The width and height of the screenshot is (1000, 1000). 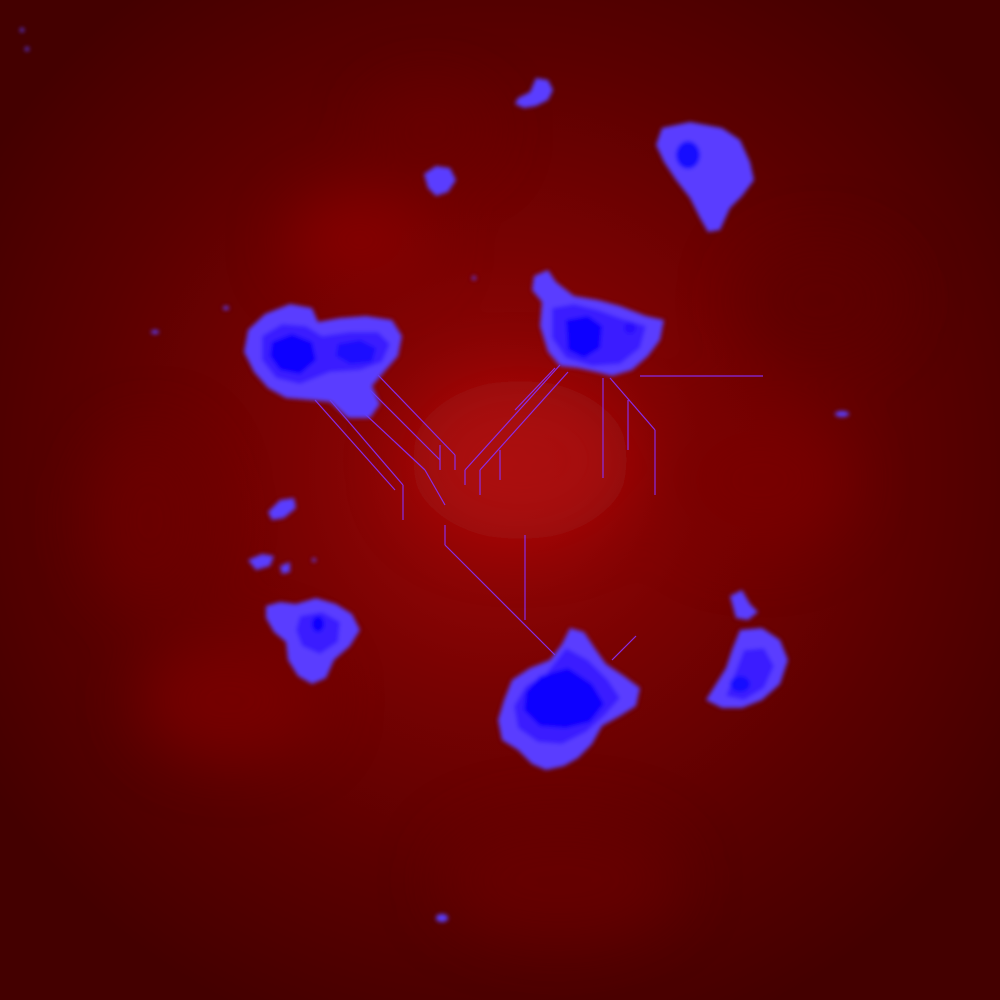 What do you see at coordinates (313, 641) in the screenshot?
I see `island-southwest` at bounding box center [313, 641].